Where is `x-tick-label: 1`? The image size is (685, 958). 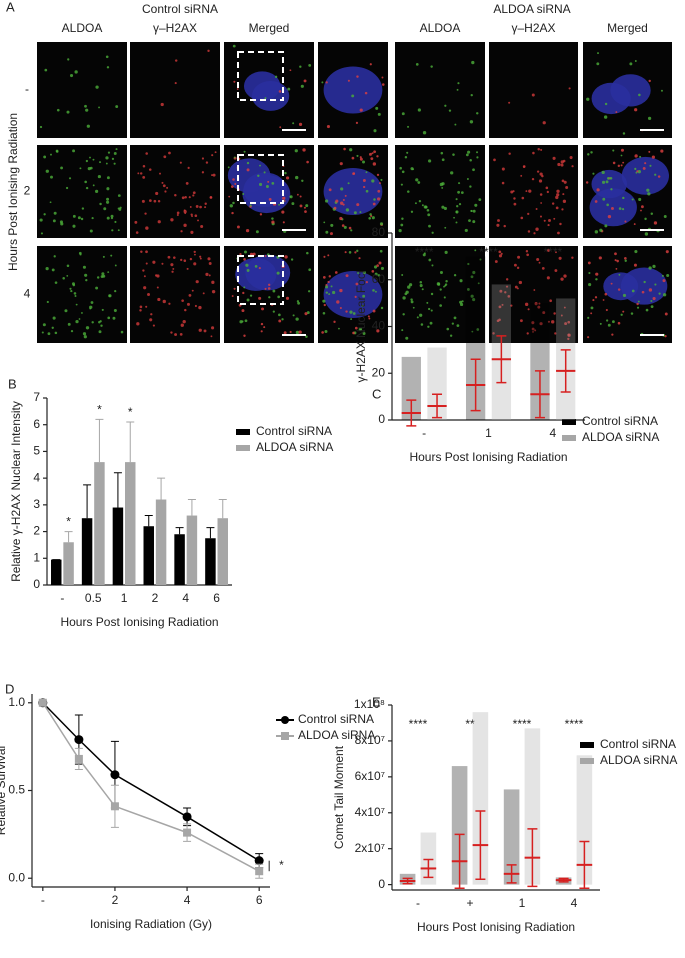
x-tick-label: 1 is located at coordinates (124, 598).